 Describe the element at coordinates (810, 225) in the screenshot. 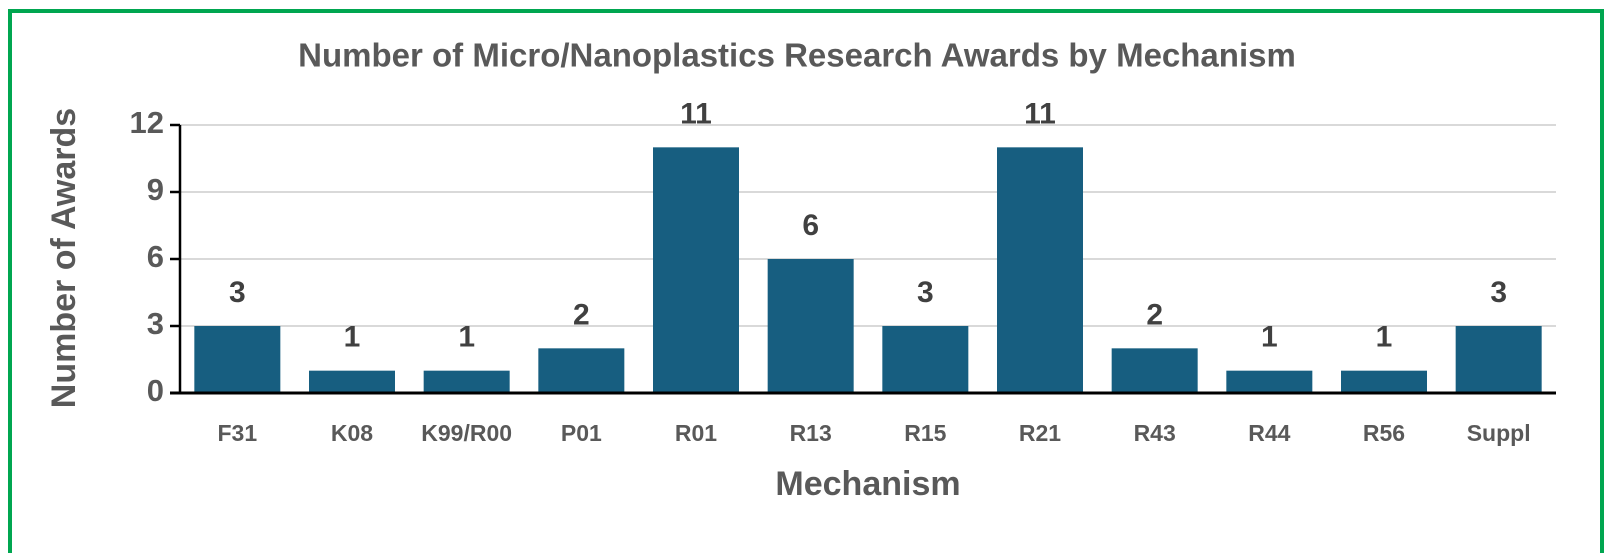

I see `data-label: 6` at that location.